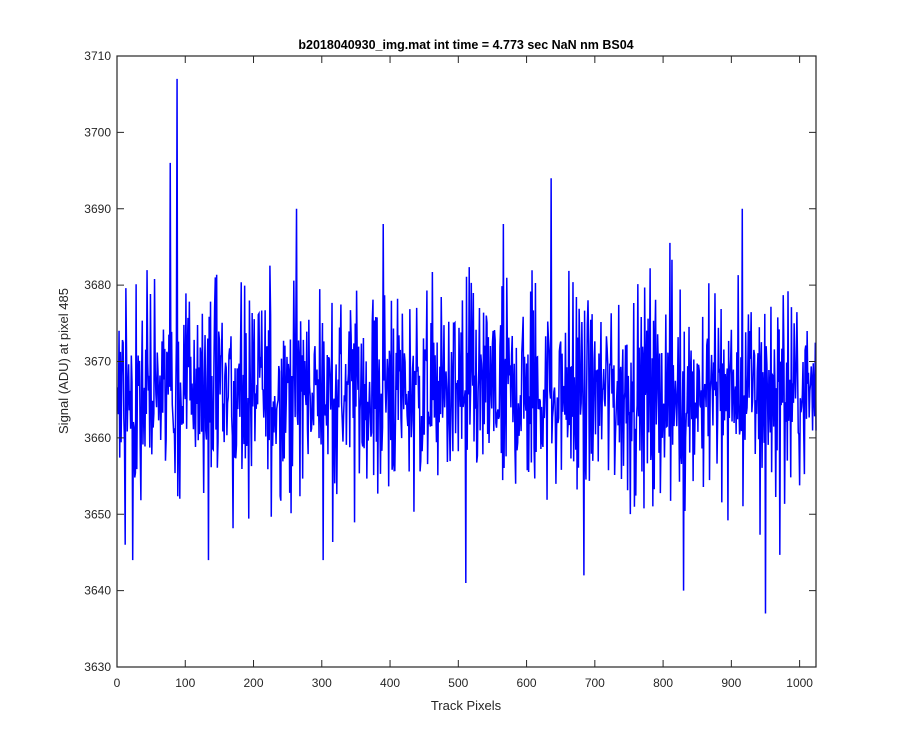 The width and height of the screenshot is (900, 750). What do you see at coordinates (97, 591) in the screenshot?
I see `y-tick-label: 3640` at bounding box center [97, 591].